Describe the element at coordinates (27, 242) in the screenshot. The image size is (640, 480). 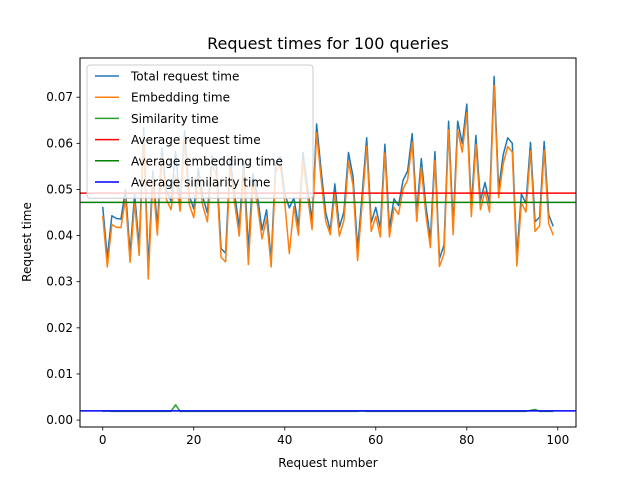
I see `y-axis-label: Request time` at that location.